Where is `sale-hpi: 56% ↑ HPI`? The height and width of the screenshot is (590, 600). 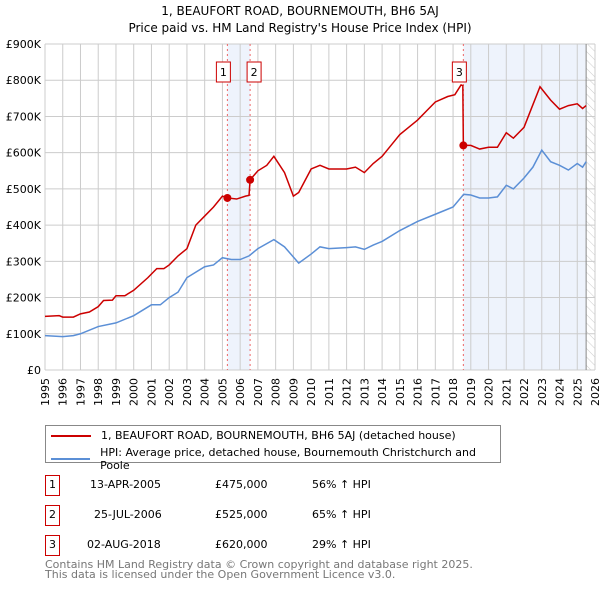 sale-hpi: 56% ↑ HPI is located at coordinates (341, 484).